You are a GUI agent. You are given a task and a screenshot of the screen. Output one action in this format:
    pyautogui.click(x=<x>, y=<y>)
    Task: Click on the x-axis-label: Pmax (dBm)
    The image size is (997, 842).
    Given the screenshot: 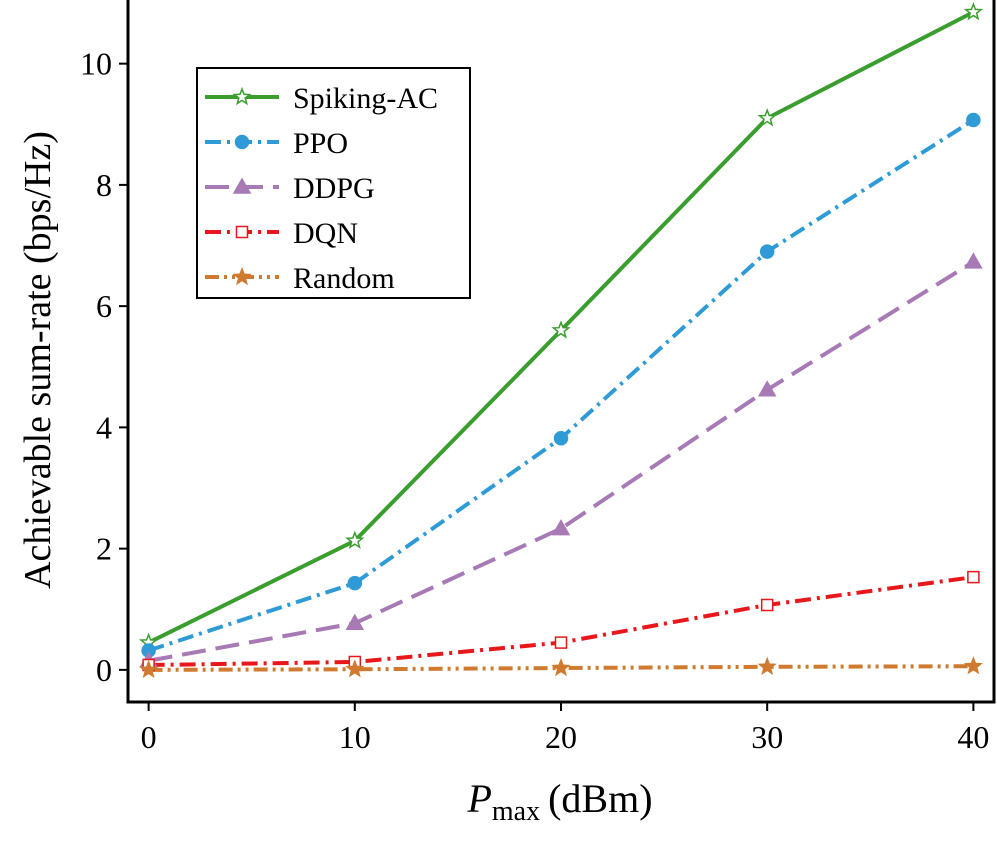 What is the action you would take?
    pyautogui.click(x=559, y=801)
    